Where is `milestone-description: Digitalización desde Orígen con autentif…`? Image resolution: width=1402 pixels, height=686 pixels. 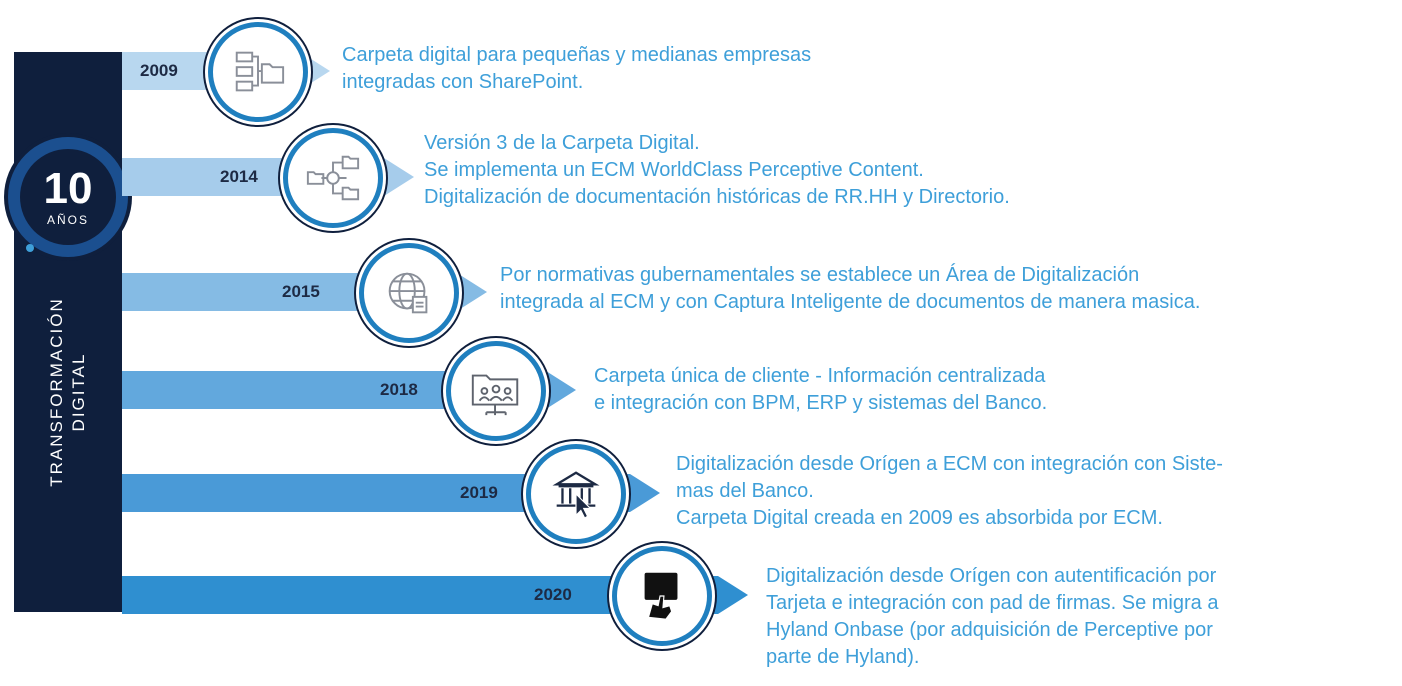
milestone-description: Digitalización desde Orígen con autentif… is located at coordinates (992, 616).